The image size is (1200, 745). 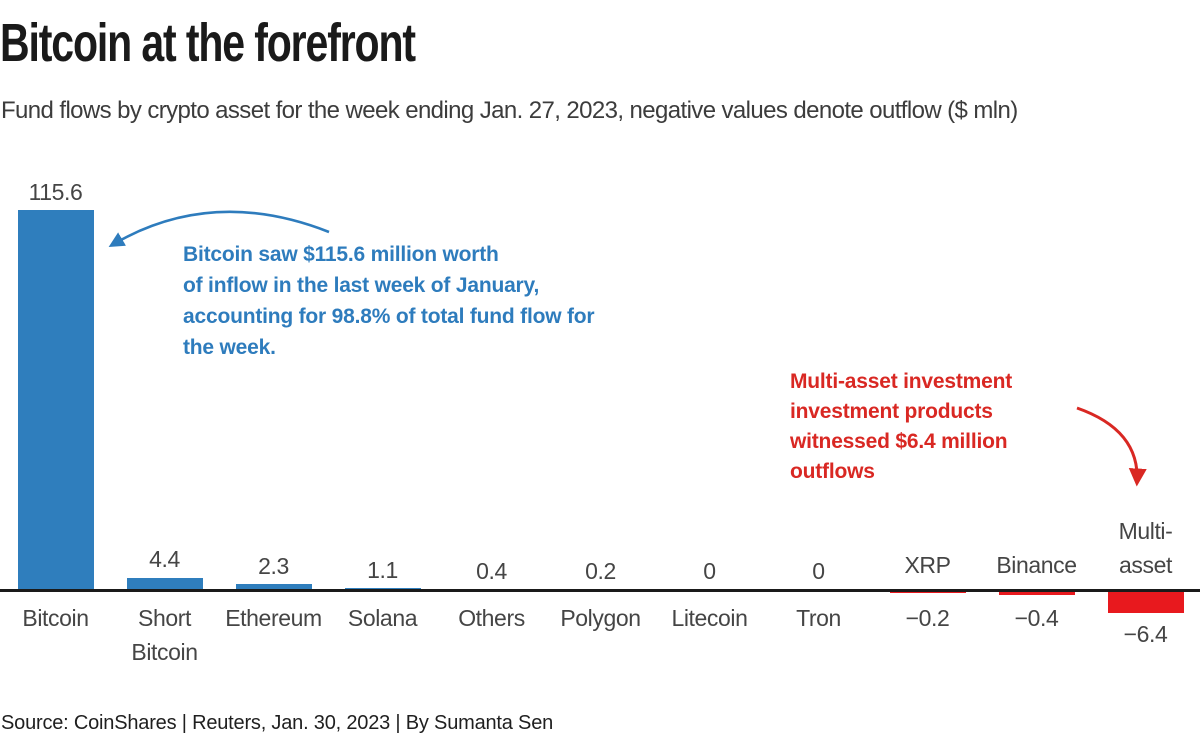 I want to click on value-label-solana: 1.1, so click(x=382, y=570).